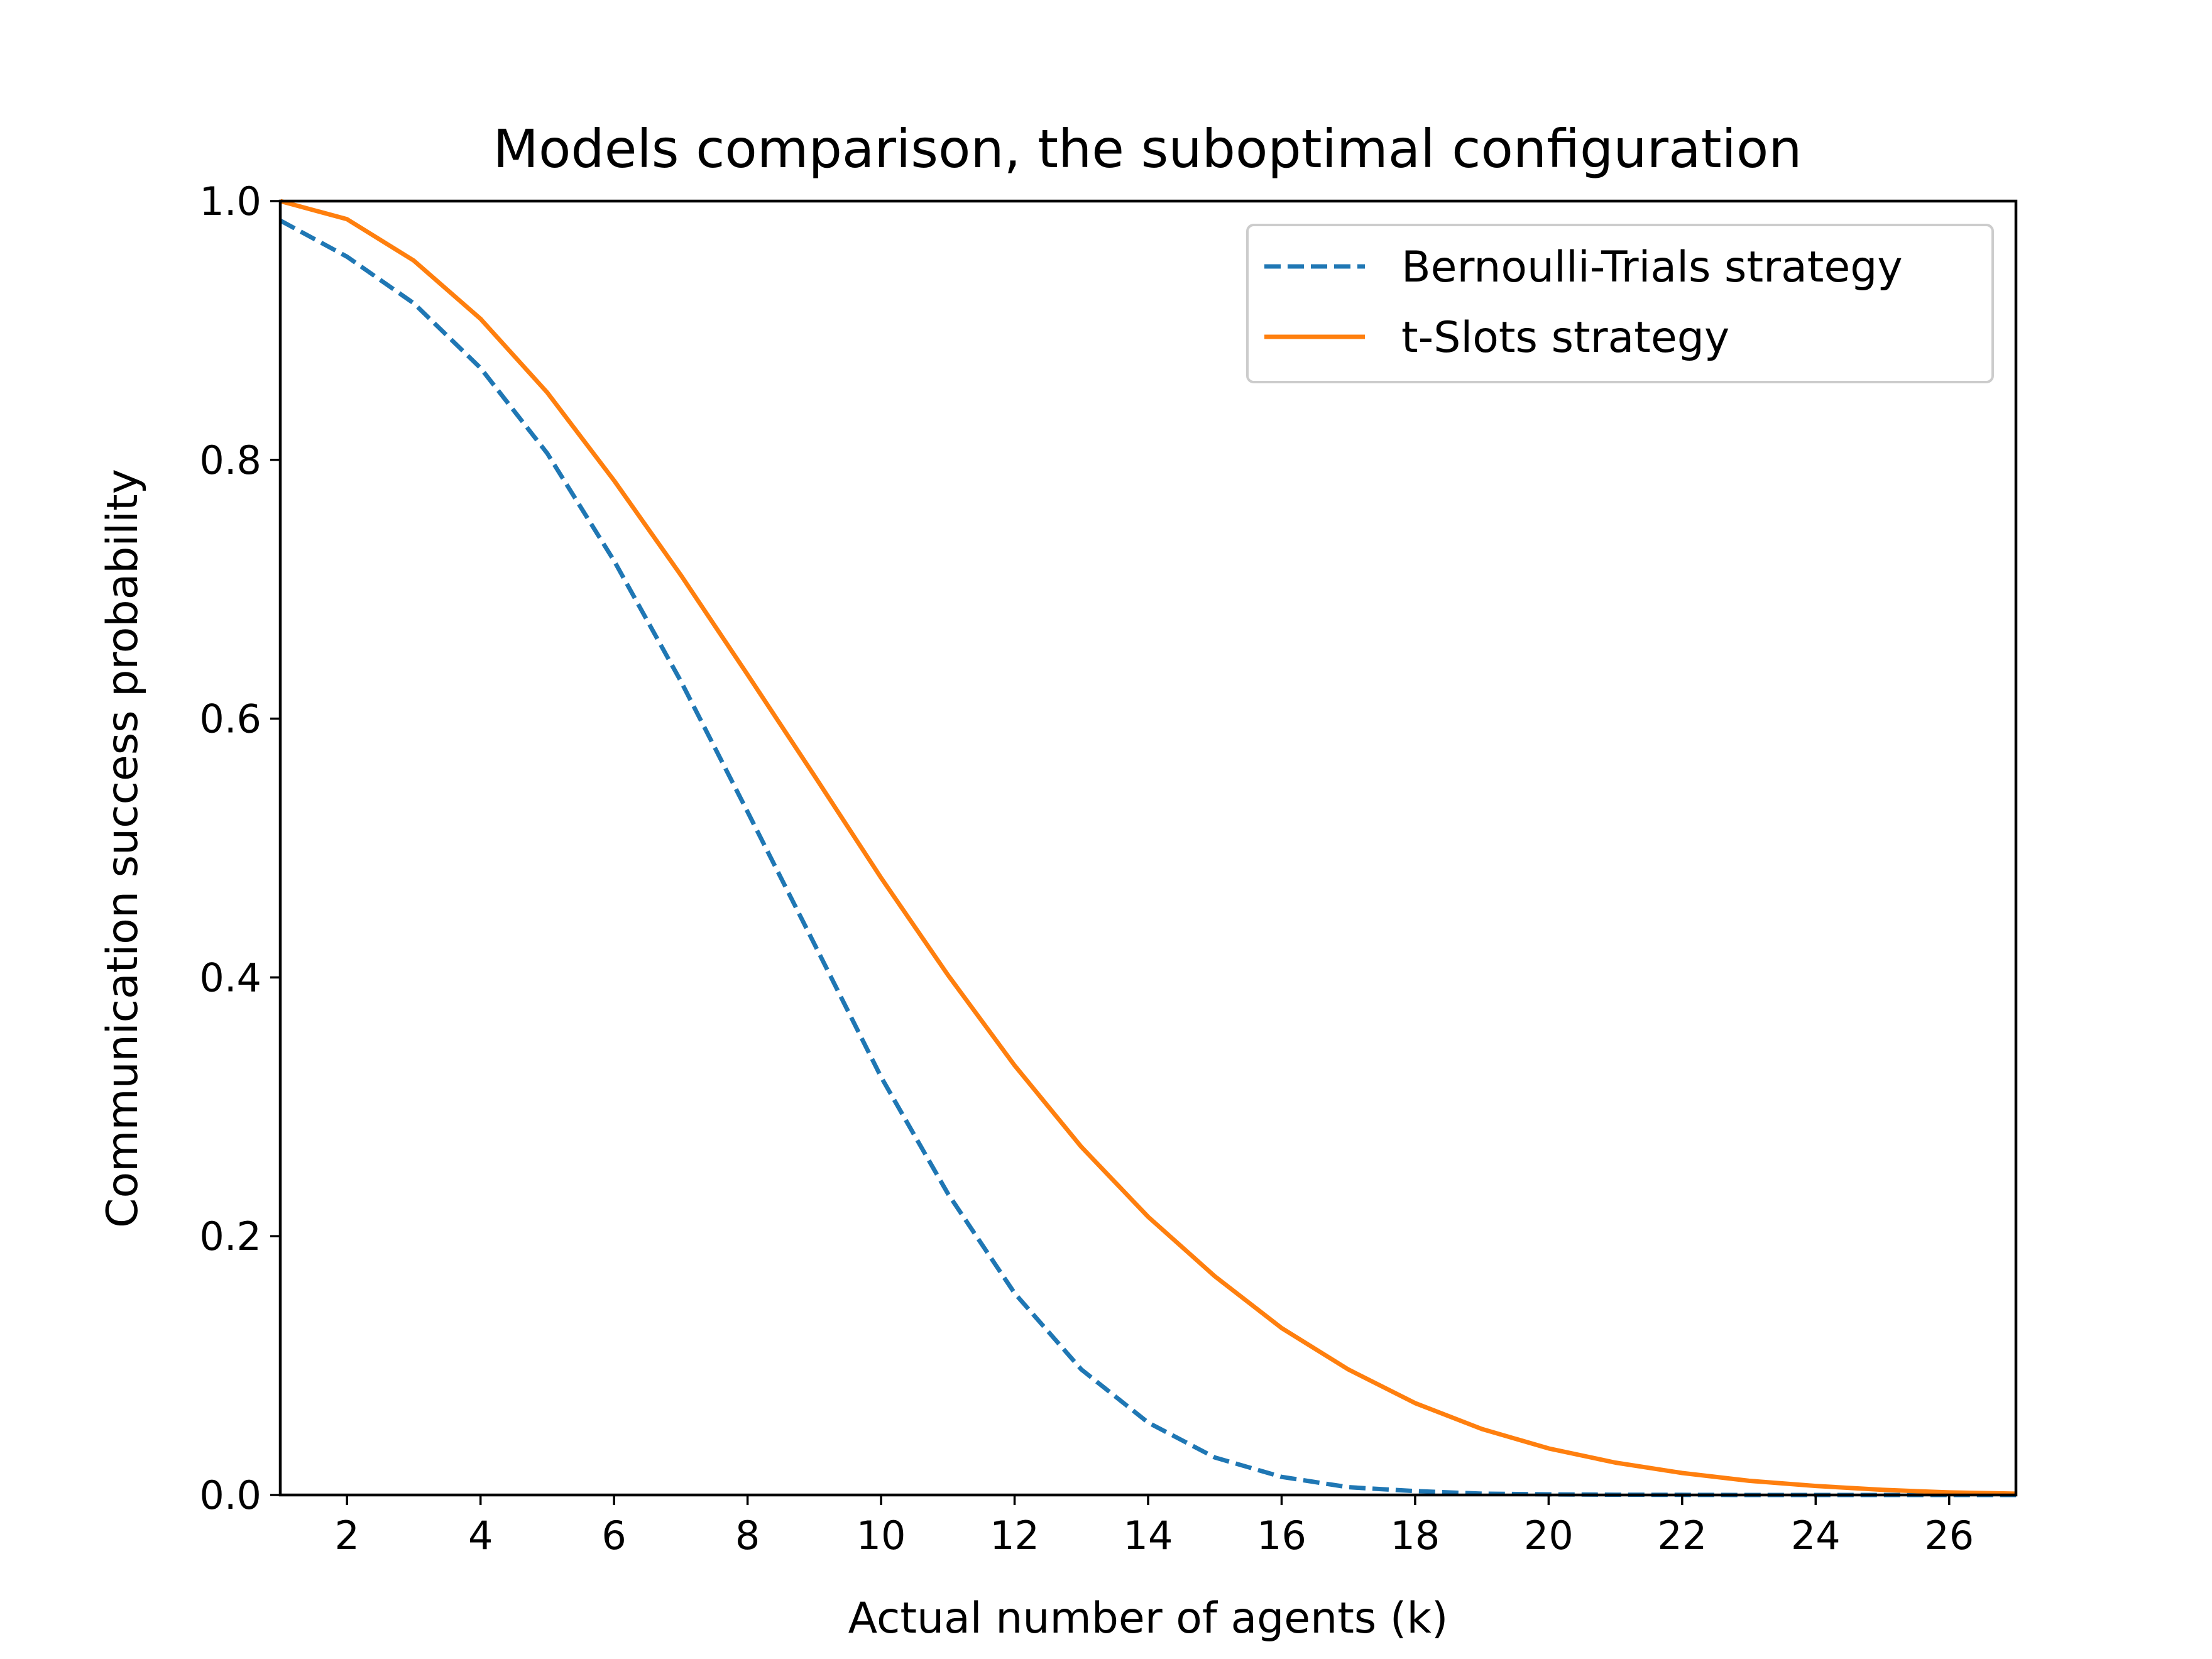  Describe the element at coordinates (230, 201) in the screenshot. I see `y-tick-label: 1.0` at that location.